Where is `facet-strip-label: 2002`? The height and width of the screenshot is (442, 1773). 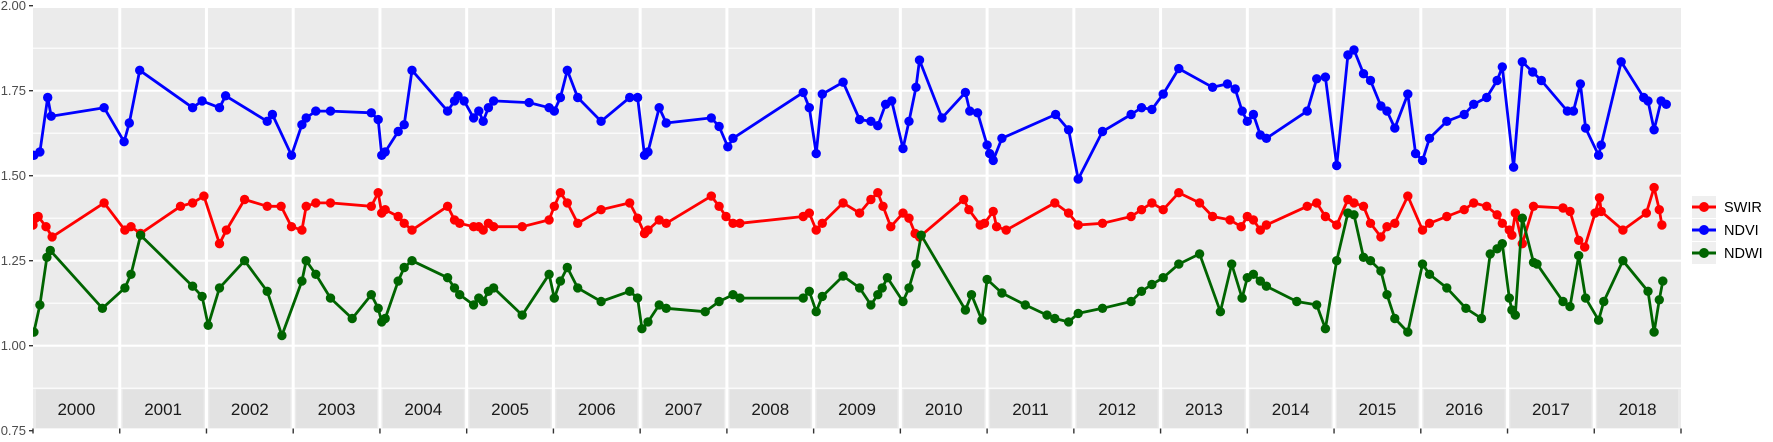 facet-strip-label: 2002 is located at coordinates (250, 409).